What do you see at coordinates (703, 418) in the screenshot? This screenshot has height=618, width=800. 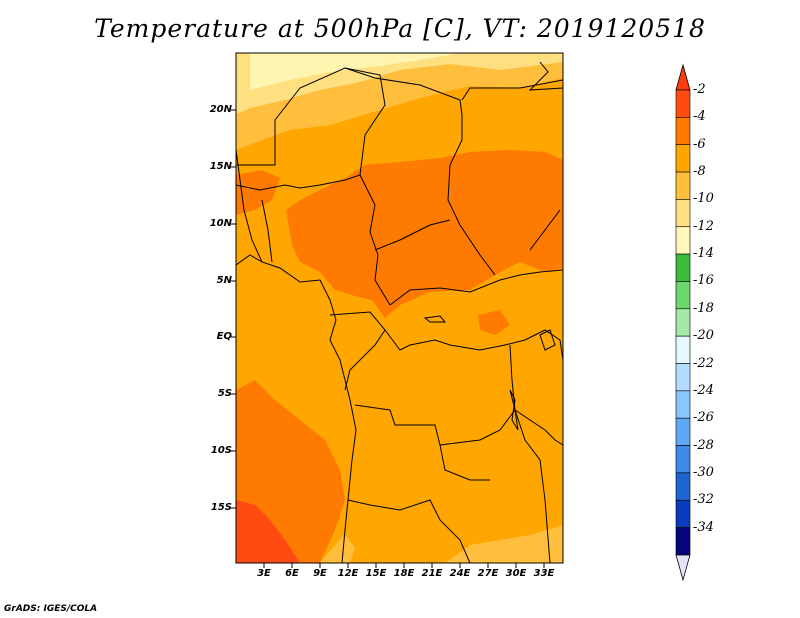 I see `colorbar-label: -26` at bounding box center [703, 418].